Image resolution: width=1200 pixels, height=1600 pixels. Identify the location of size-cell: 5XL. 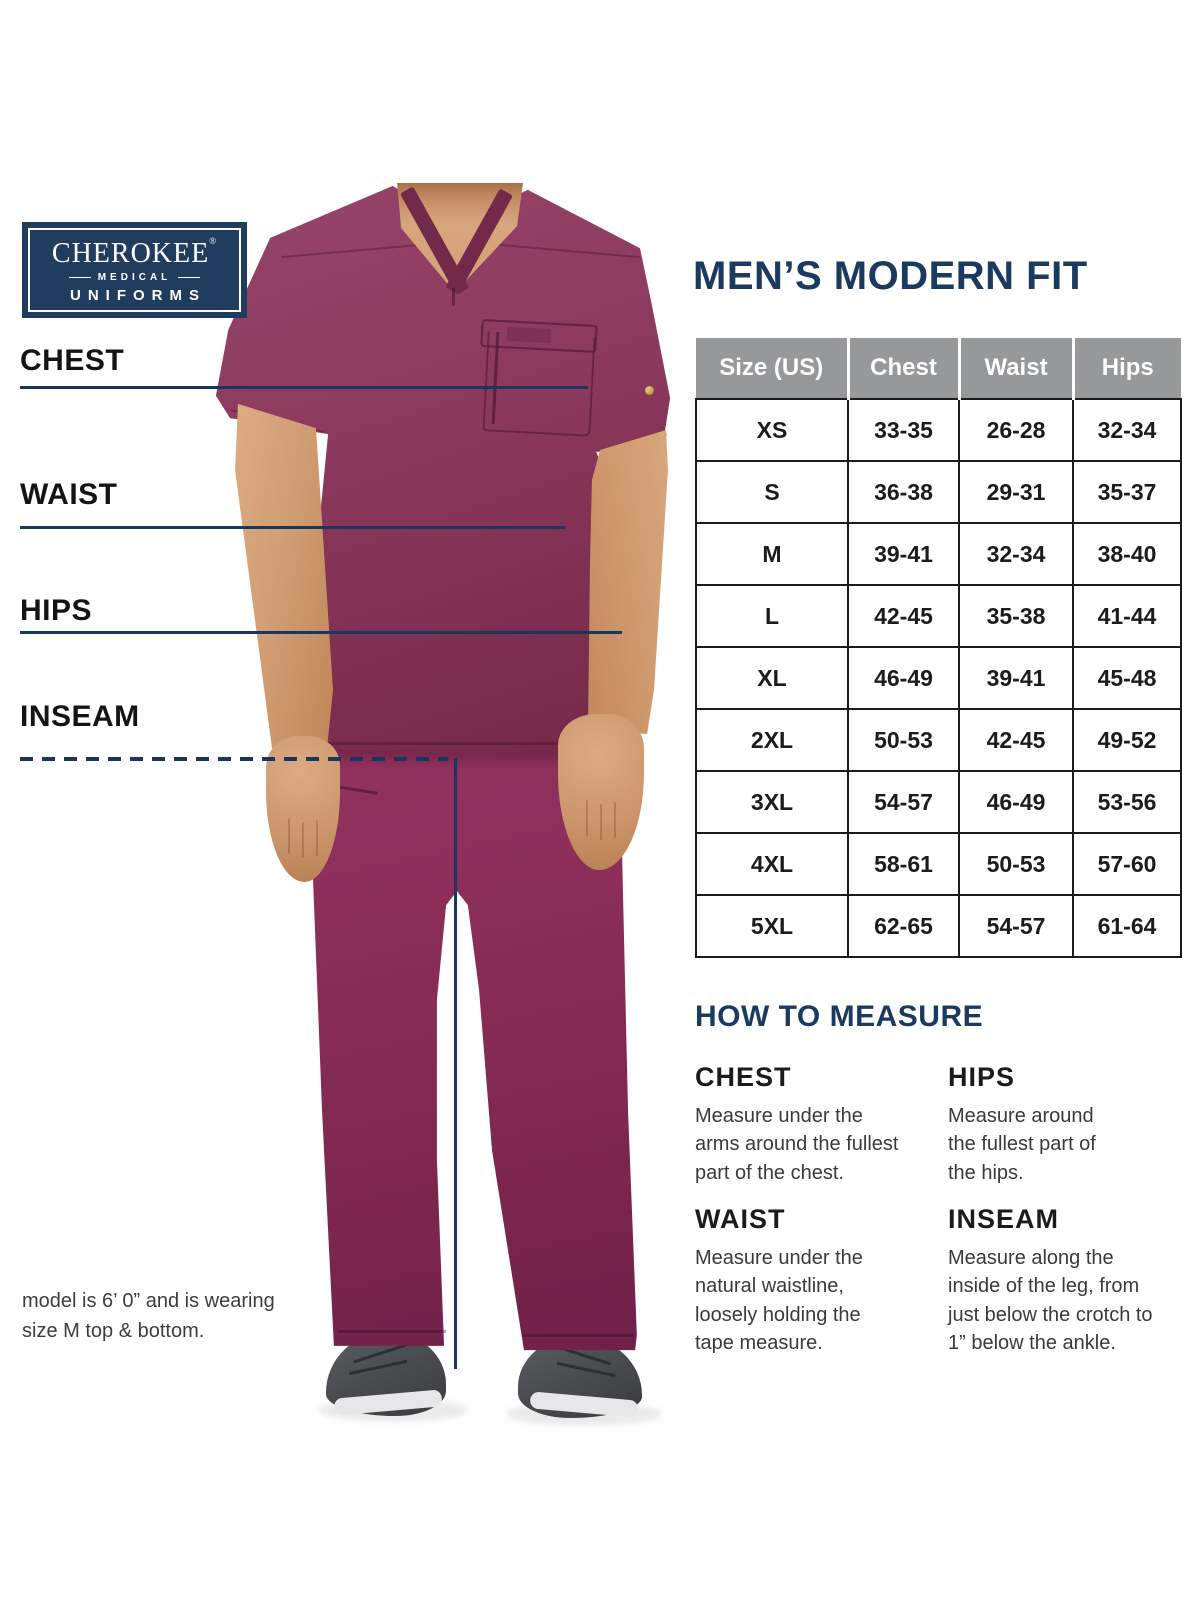
(772, 926).